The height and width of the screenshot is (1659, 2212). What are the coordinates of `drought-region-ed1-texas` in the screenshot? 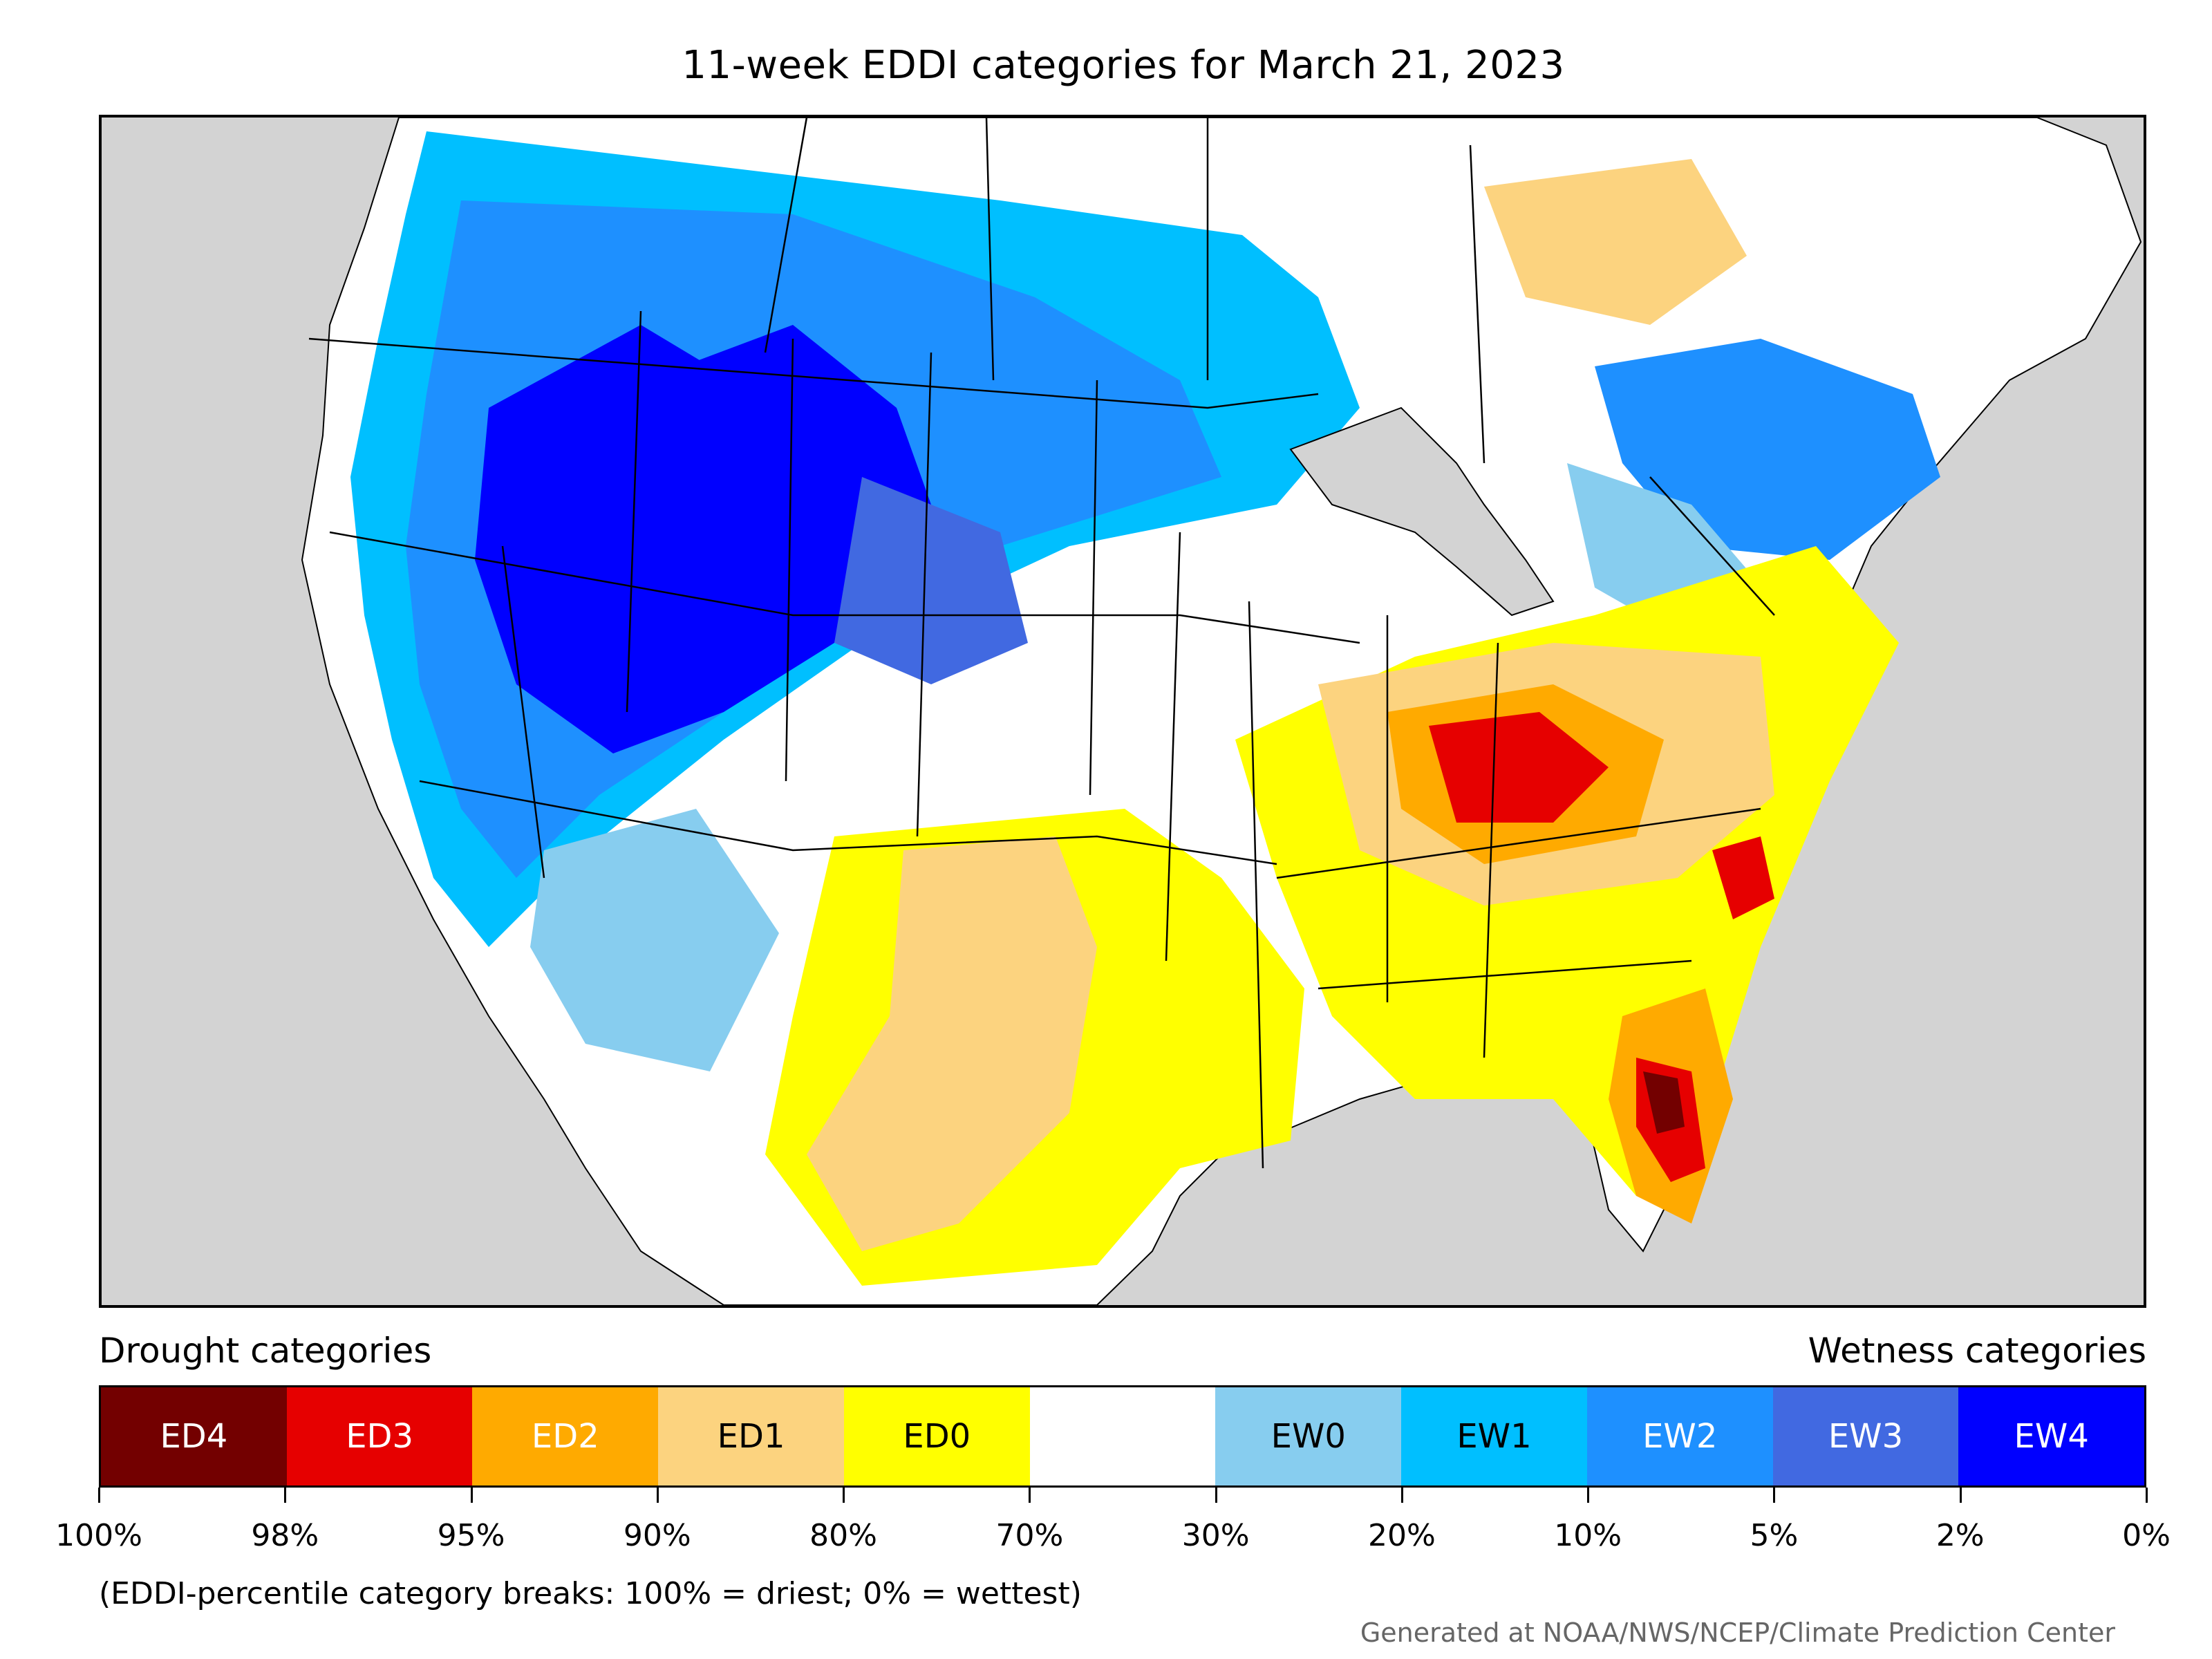 It's located at (952, 1043).